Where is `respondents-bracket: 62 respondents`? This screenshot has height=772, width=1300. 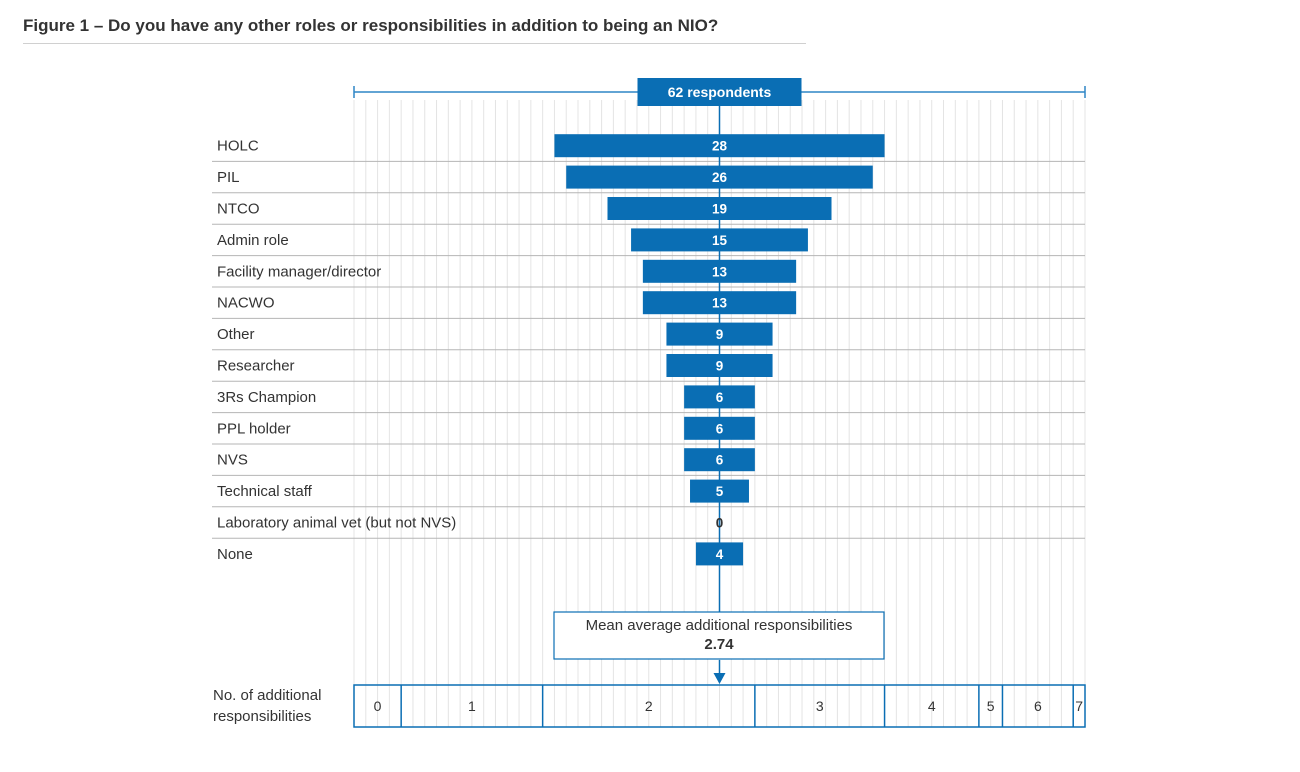 respondents-bracket: 62 respondents is located at coordinates (719, 92).